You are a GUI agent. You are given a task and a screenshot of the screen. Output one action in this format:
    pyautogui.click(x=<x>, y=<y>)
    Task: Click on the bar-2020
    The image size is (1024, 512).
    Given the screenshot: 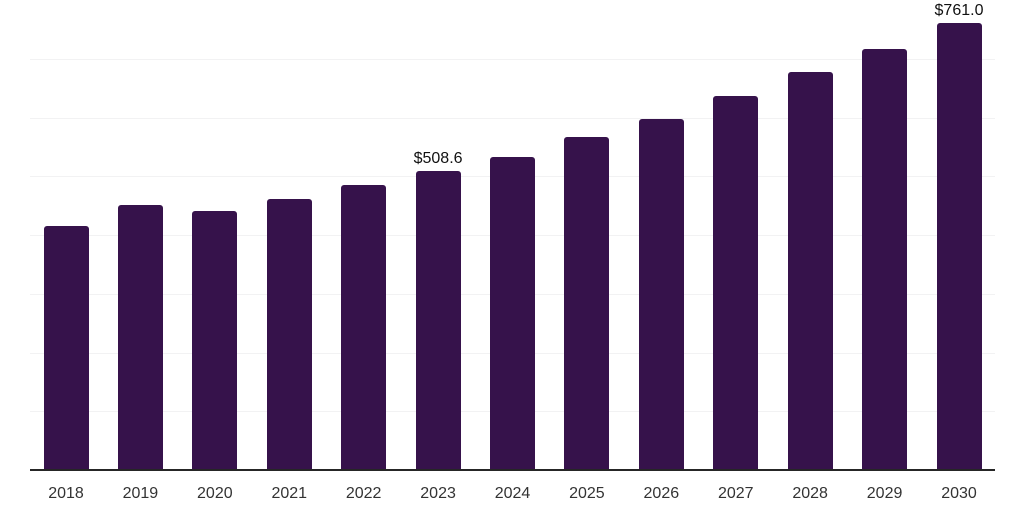 What is the action you would take?
    pyautogui.click(x=215, y=340)
    